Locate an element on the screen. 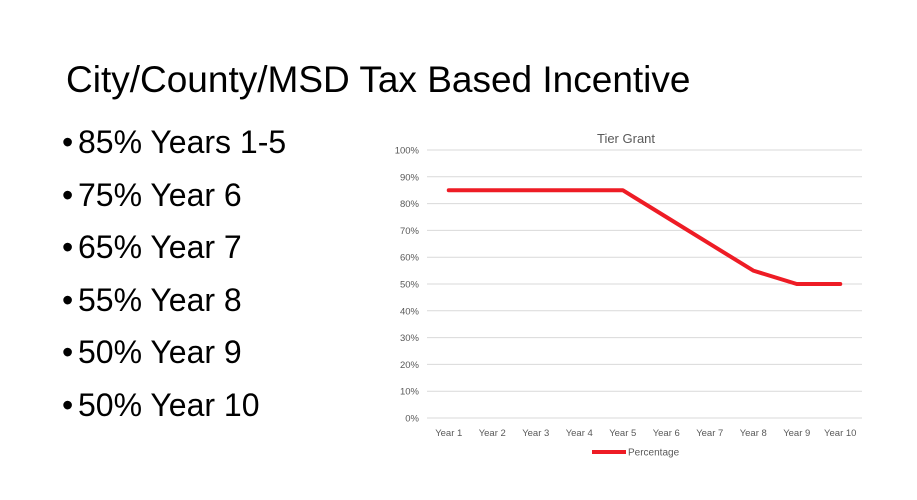  y-tick-label: 70% is located at coordinates (410, 231).